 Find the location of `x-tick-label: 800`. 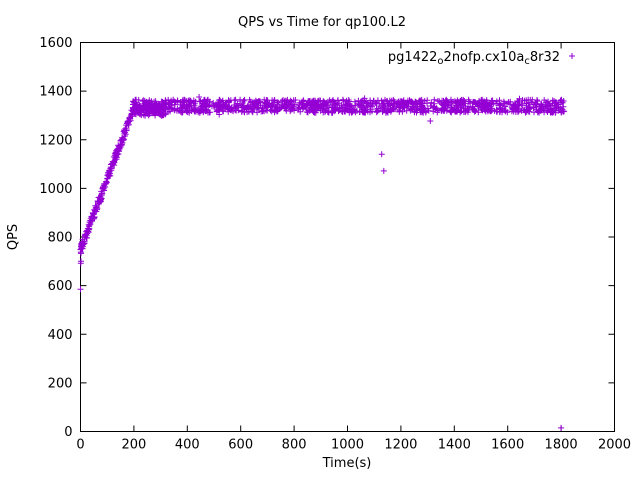

x-tick-label: 800 is located at coordinates (294, 445).